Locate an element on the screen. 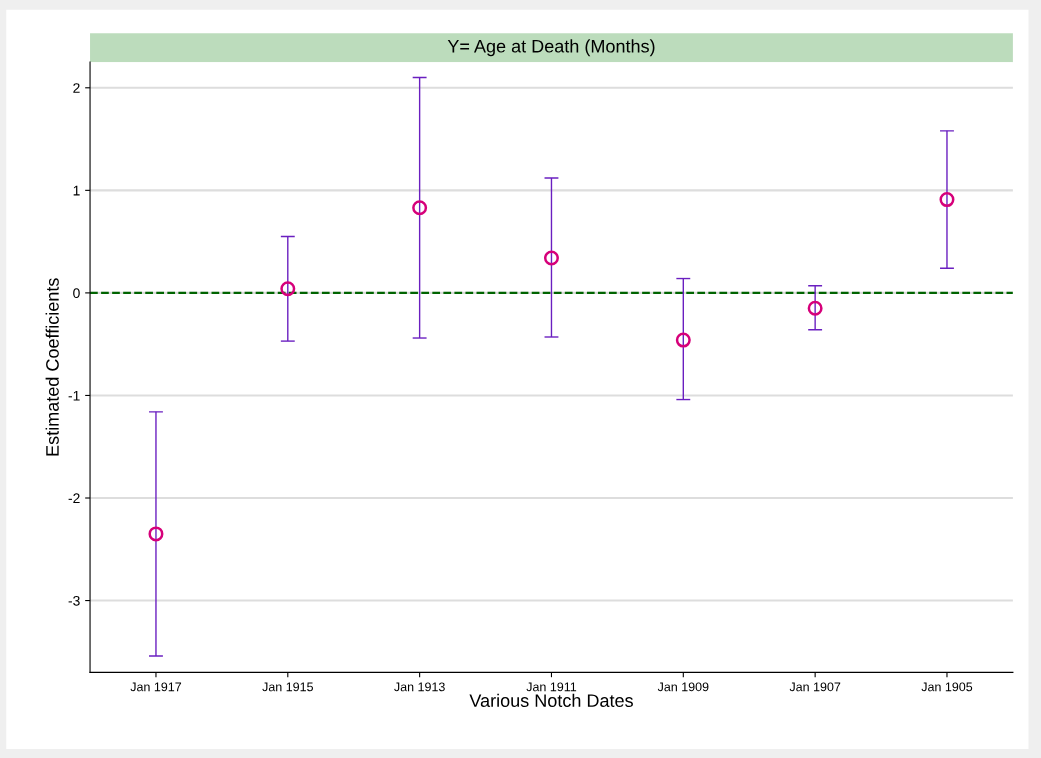 The height and width of the screenshot is (758, 1041). x-tick-label: Jan 1917 is located at coordinates (156, 687).